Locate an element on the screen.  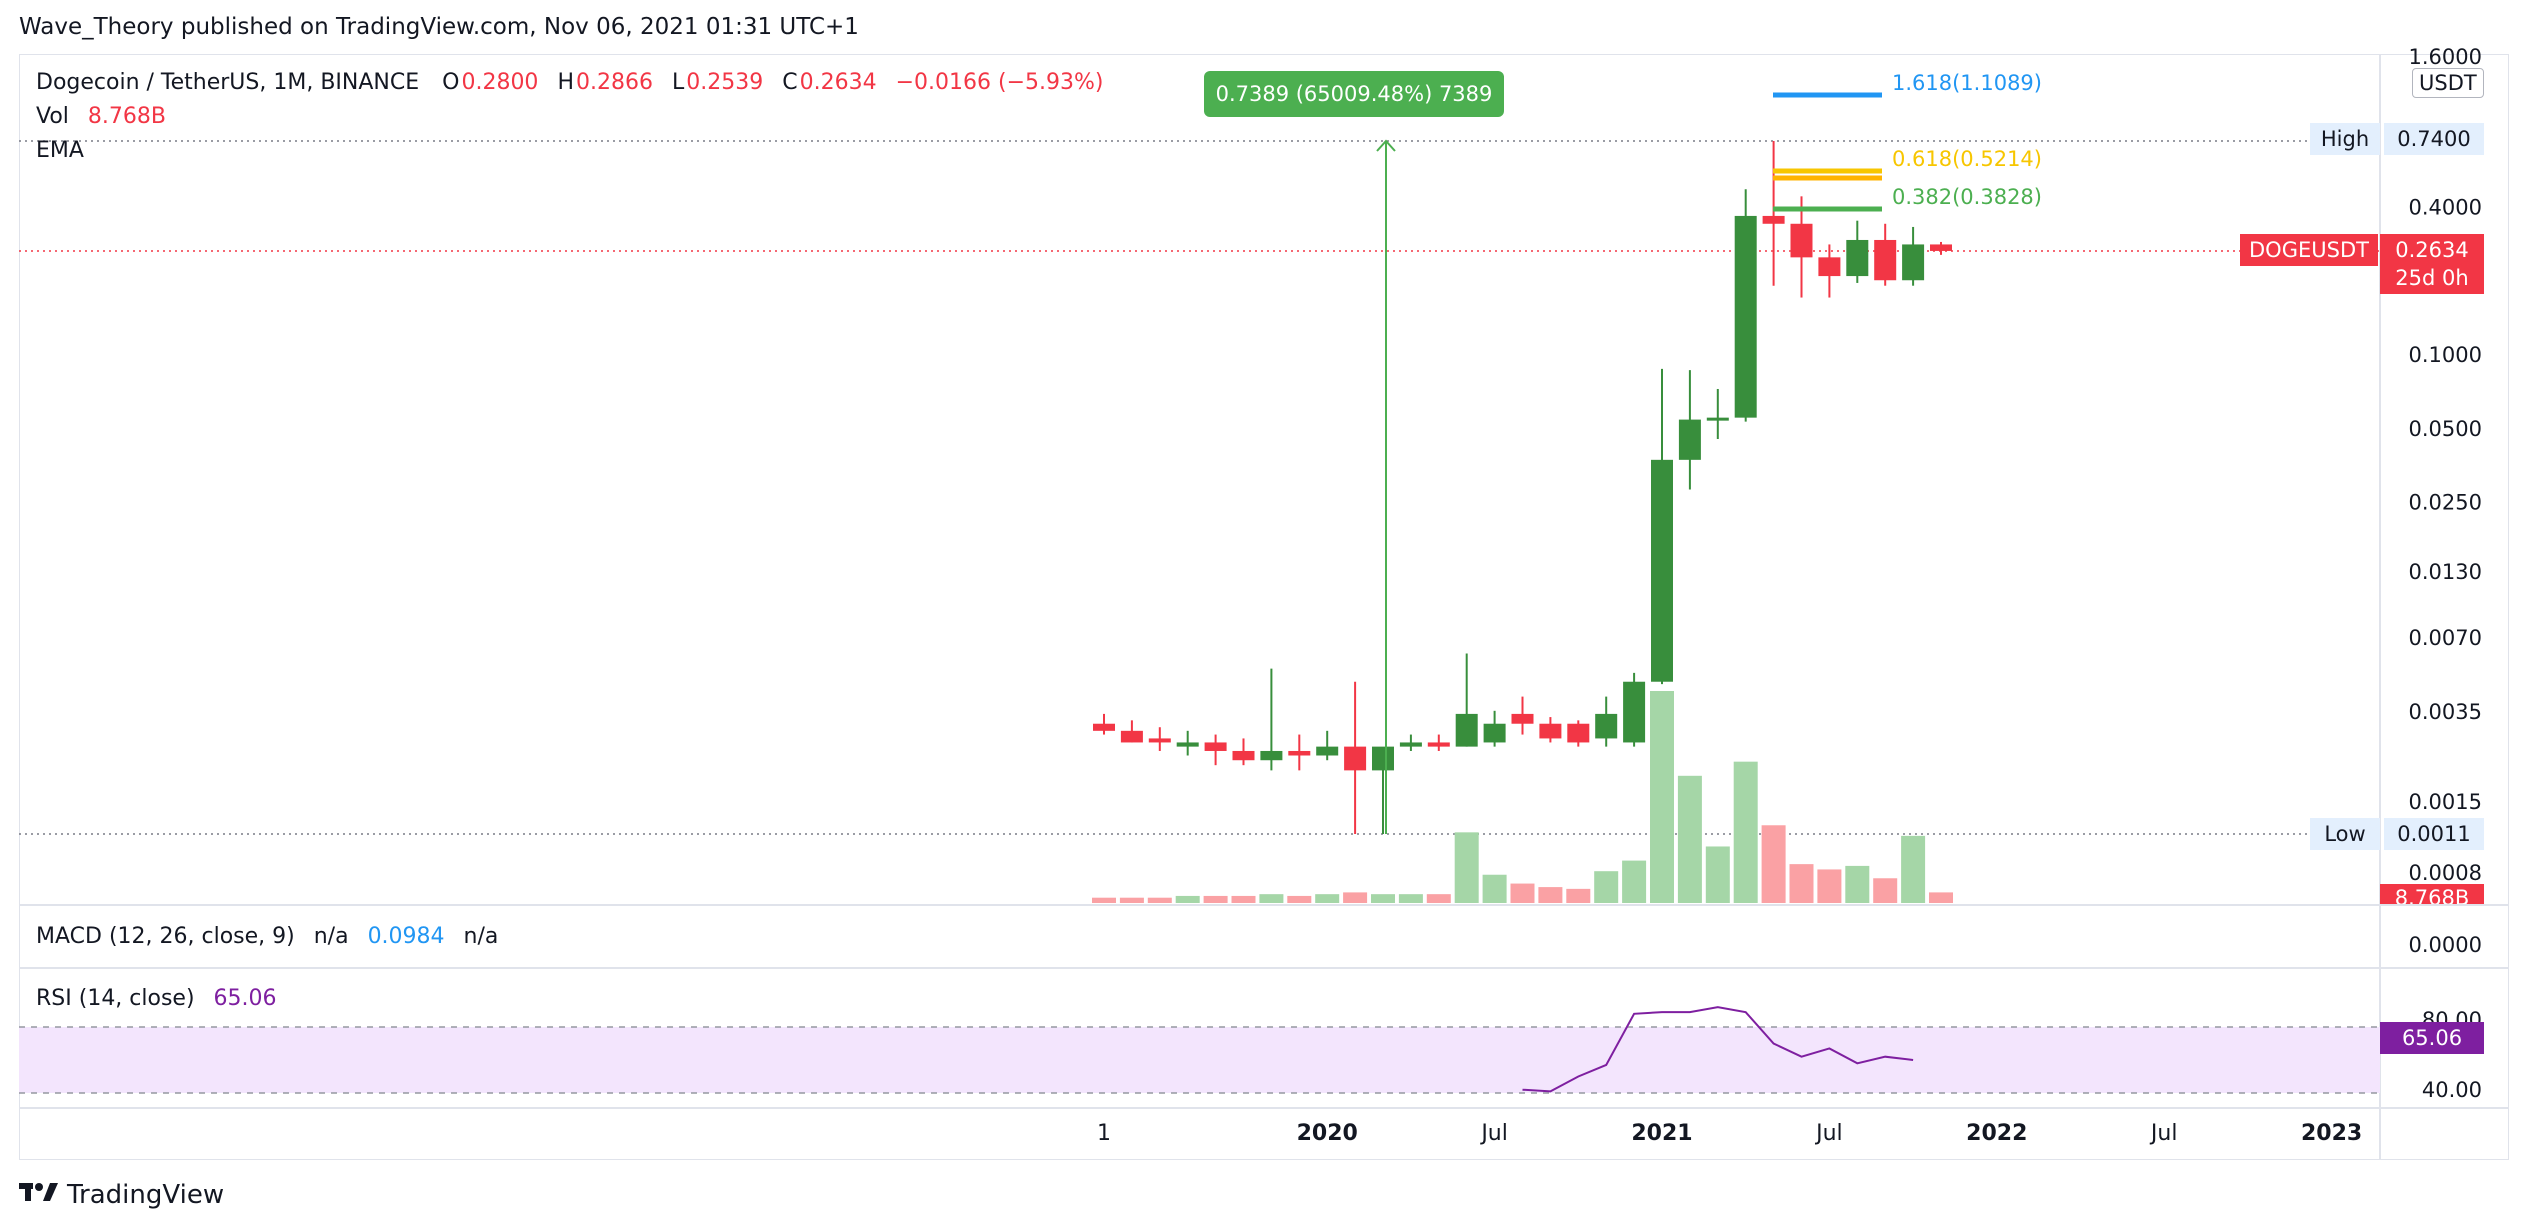
price-tick-label: 1.6000 is located at coordinates (2445, 57).